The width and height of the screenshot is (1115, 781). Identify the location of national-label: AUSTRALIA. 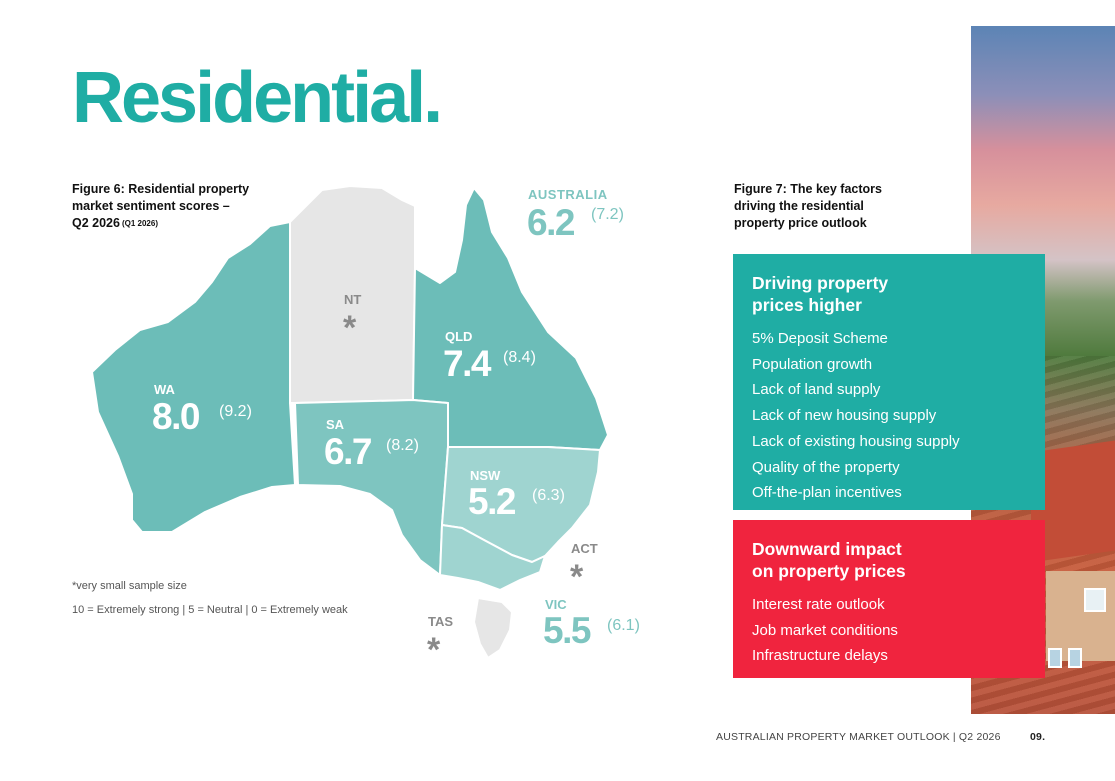
(568, 194).